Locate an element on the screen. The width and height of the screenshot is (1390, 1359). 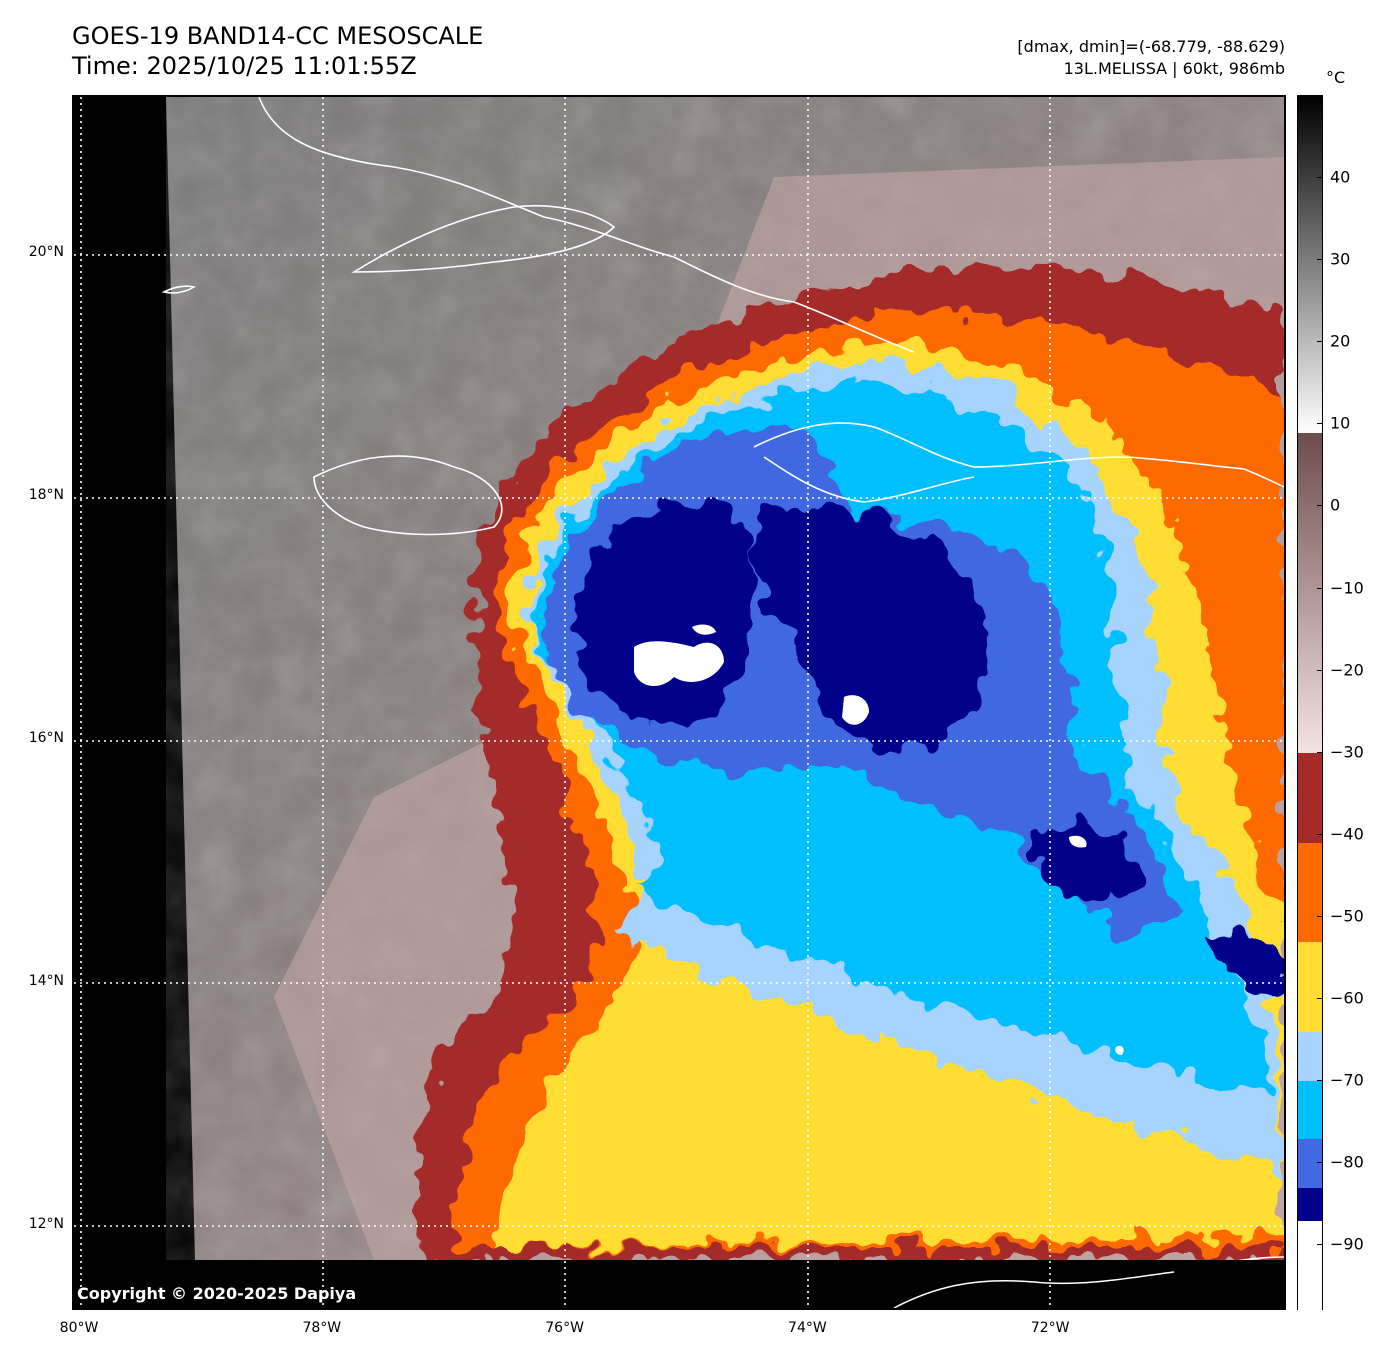
lat-label: 14°N is located at coordinates (46, 980).